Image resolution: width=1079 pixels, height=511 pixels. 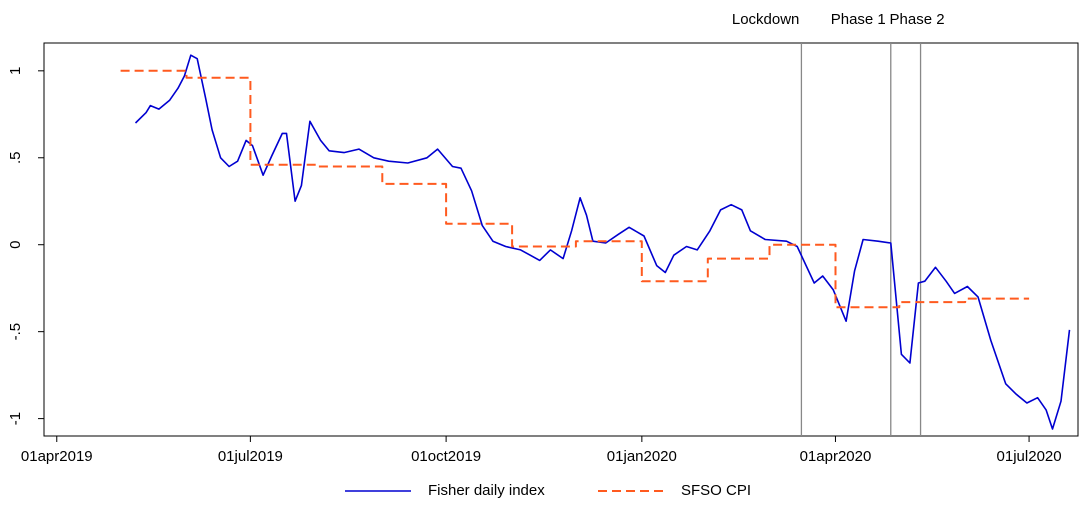 I want to click on x-tick-label: 01jul2019, so click(x=250, y=456).